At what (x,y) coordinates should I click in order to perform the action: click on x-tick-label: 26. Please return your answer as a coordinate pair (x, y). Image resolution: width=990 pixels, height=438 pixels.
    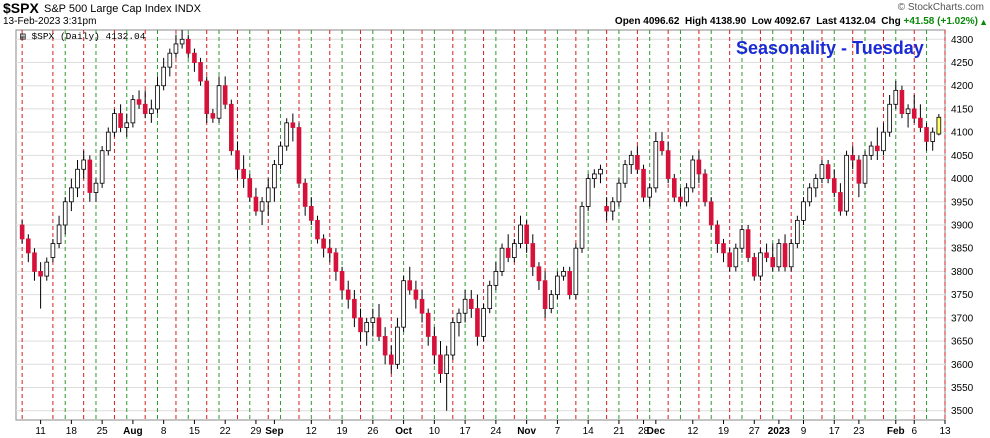
    Looking at the image, I should click on (373, 431).